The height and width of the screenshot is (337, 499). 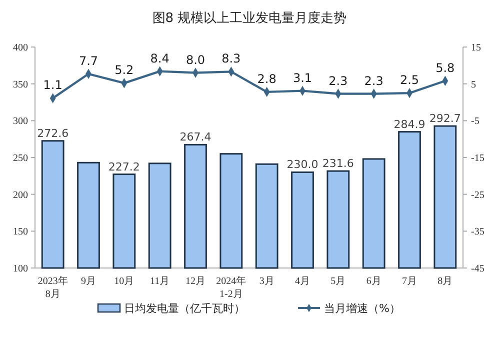 I want to click on data-label: 5.8, so click(x=445, y=67).